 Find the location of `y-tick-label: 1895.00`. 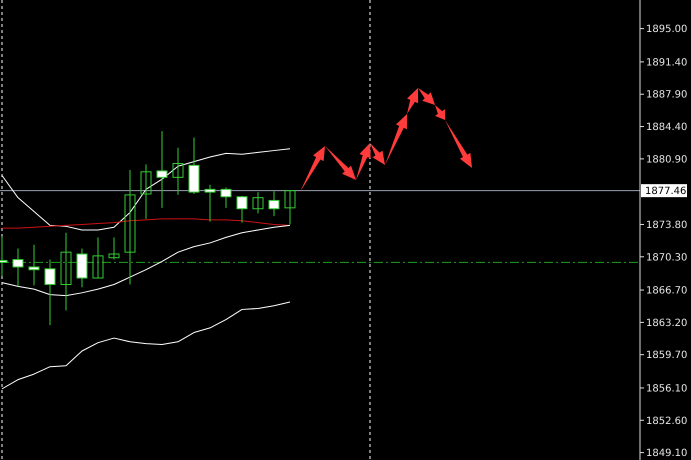

y-tick-label: 1895.00 is located at coordinates (667, 30).